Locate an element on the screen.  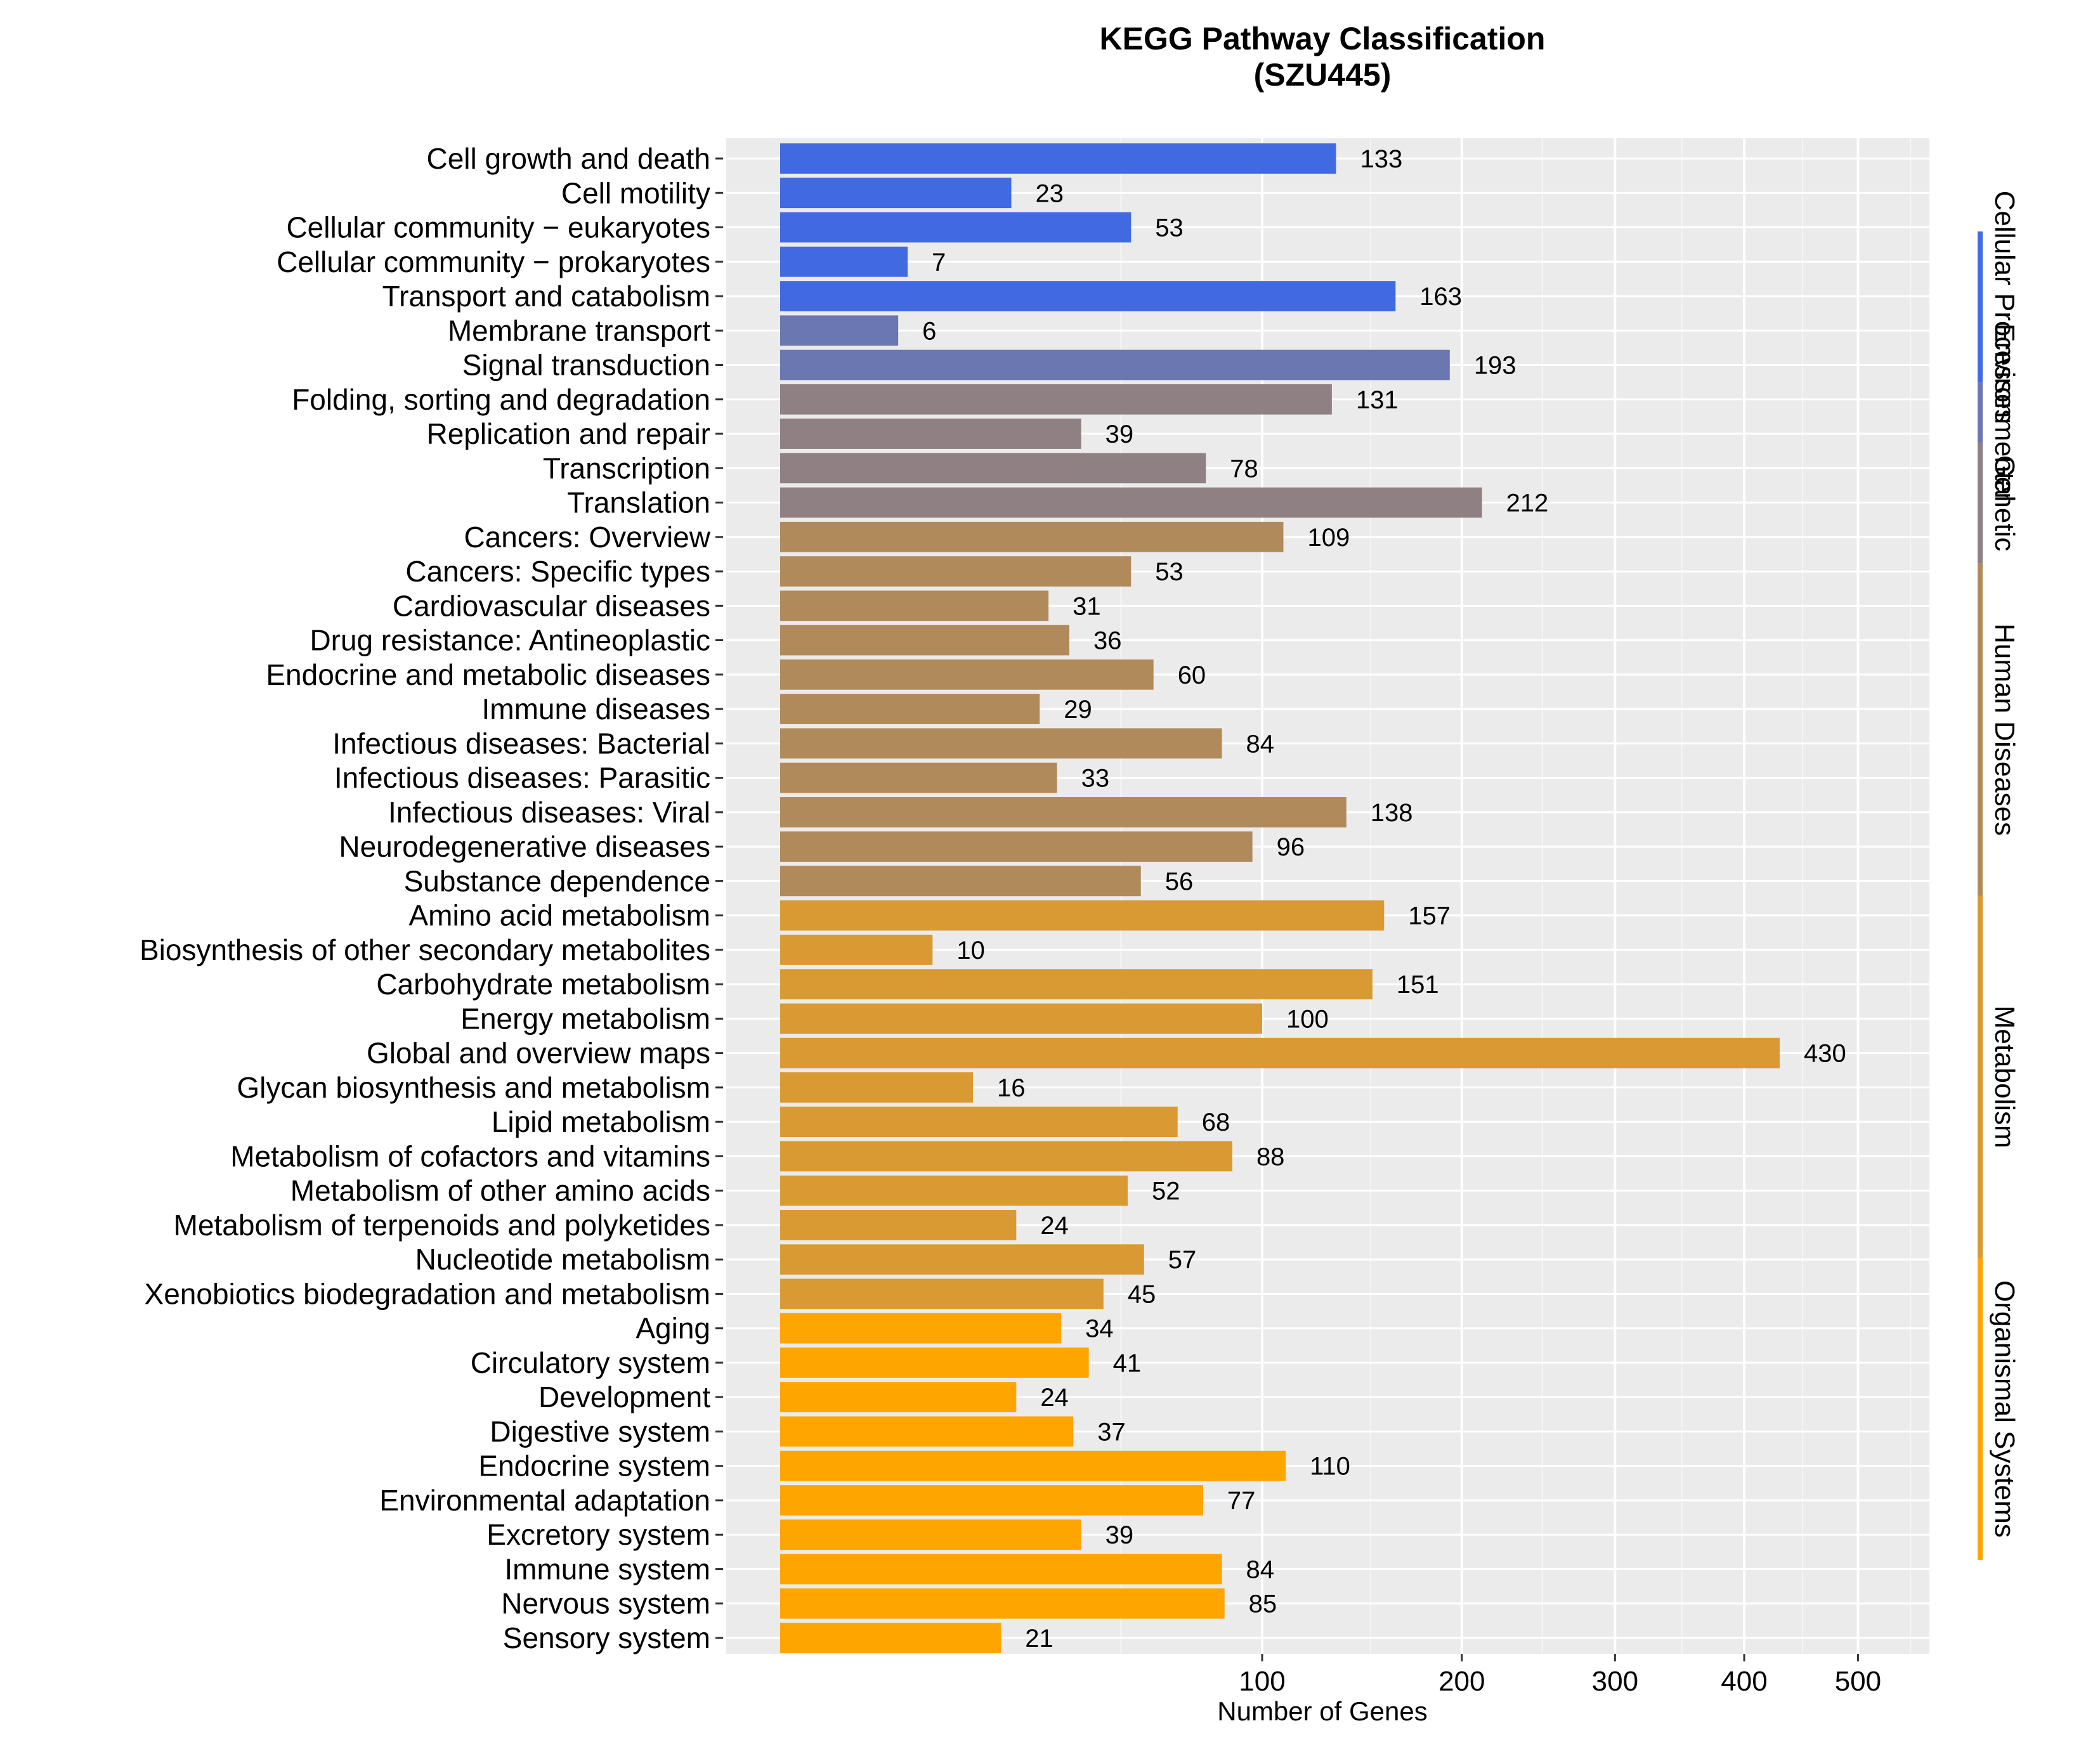
chart-title: KEGG Pathway Classification is located at coordinates (1323, 38).